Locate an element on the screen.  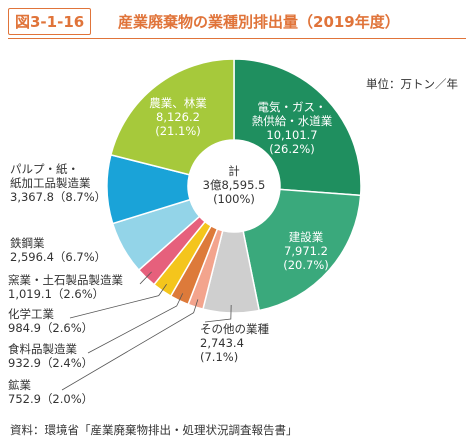
slice-label: 建設業 7,971.2 (20.7%) is located at coordinates (306, 251).